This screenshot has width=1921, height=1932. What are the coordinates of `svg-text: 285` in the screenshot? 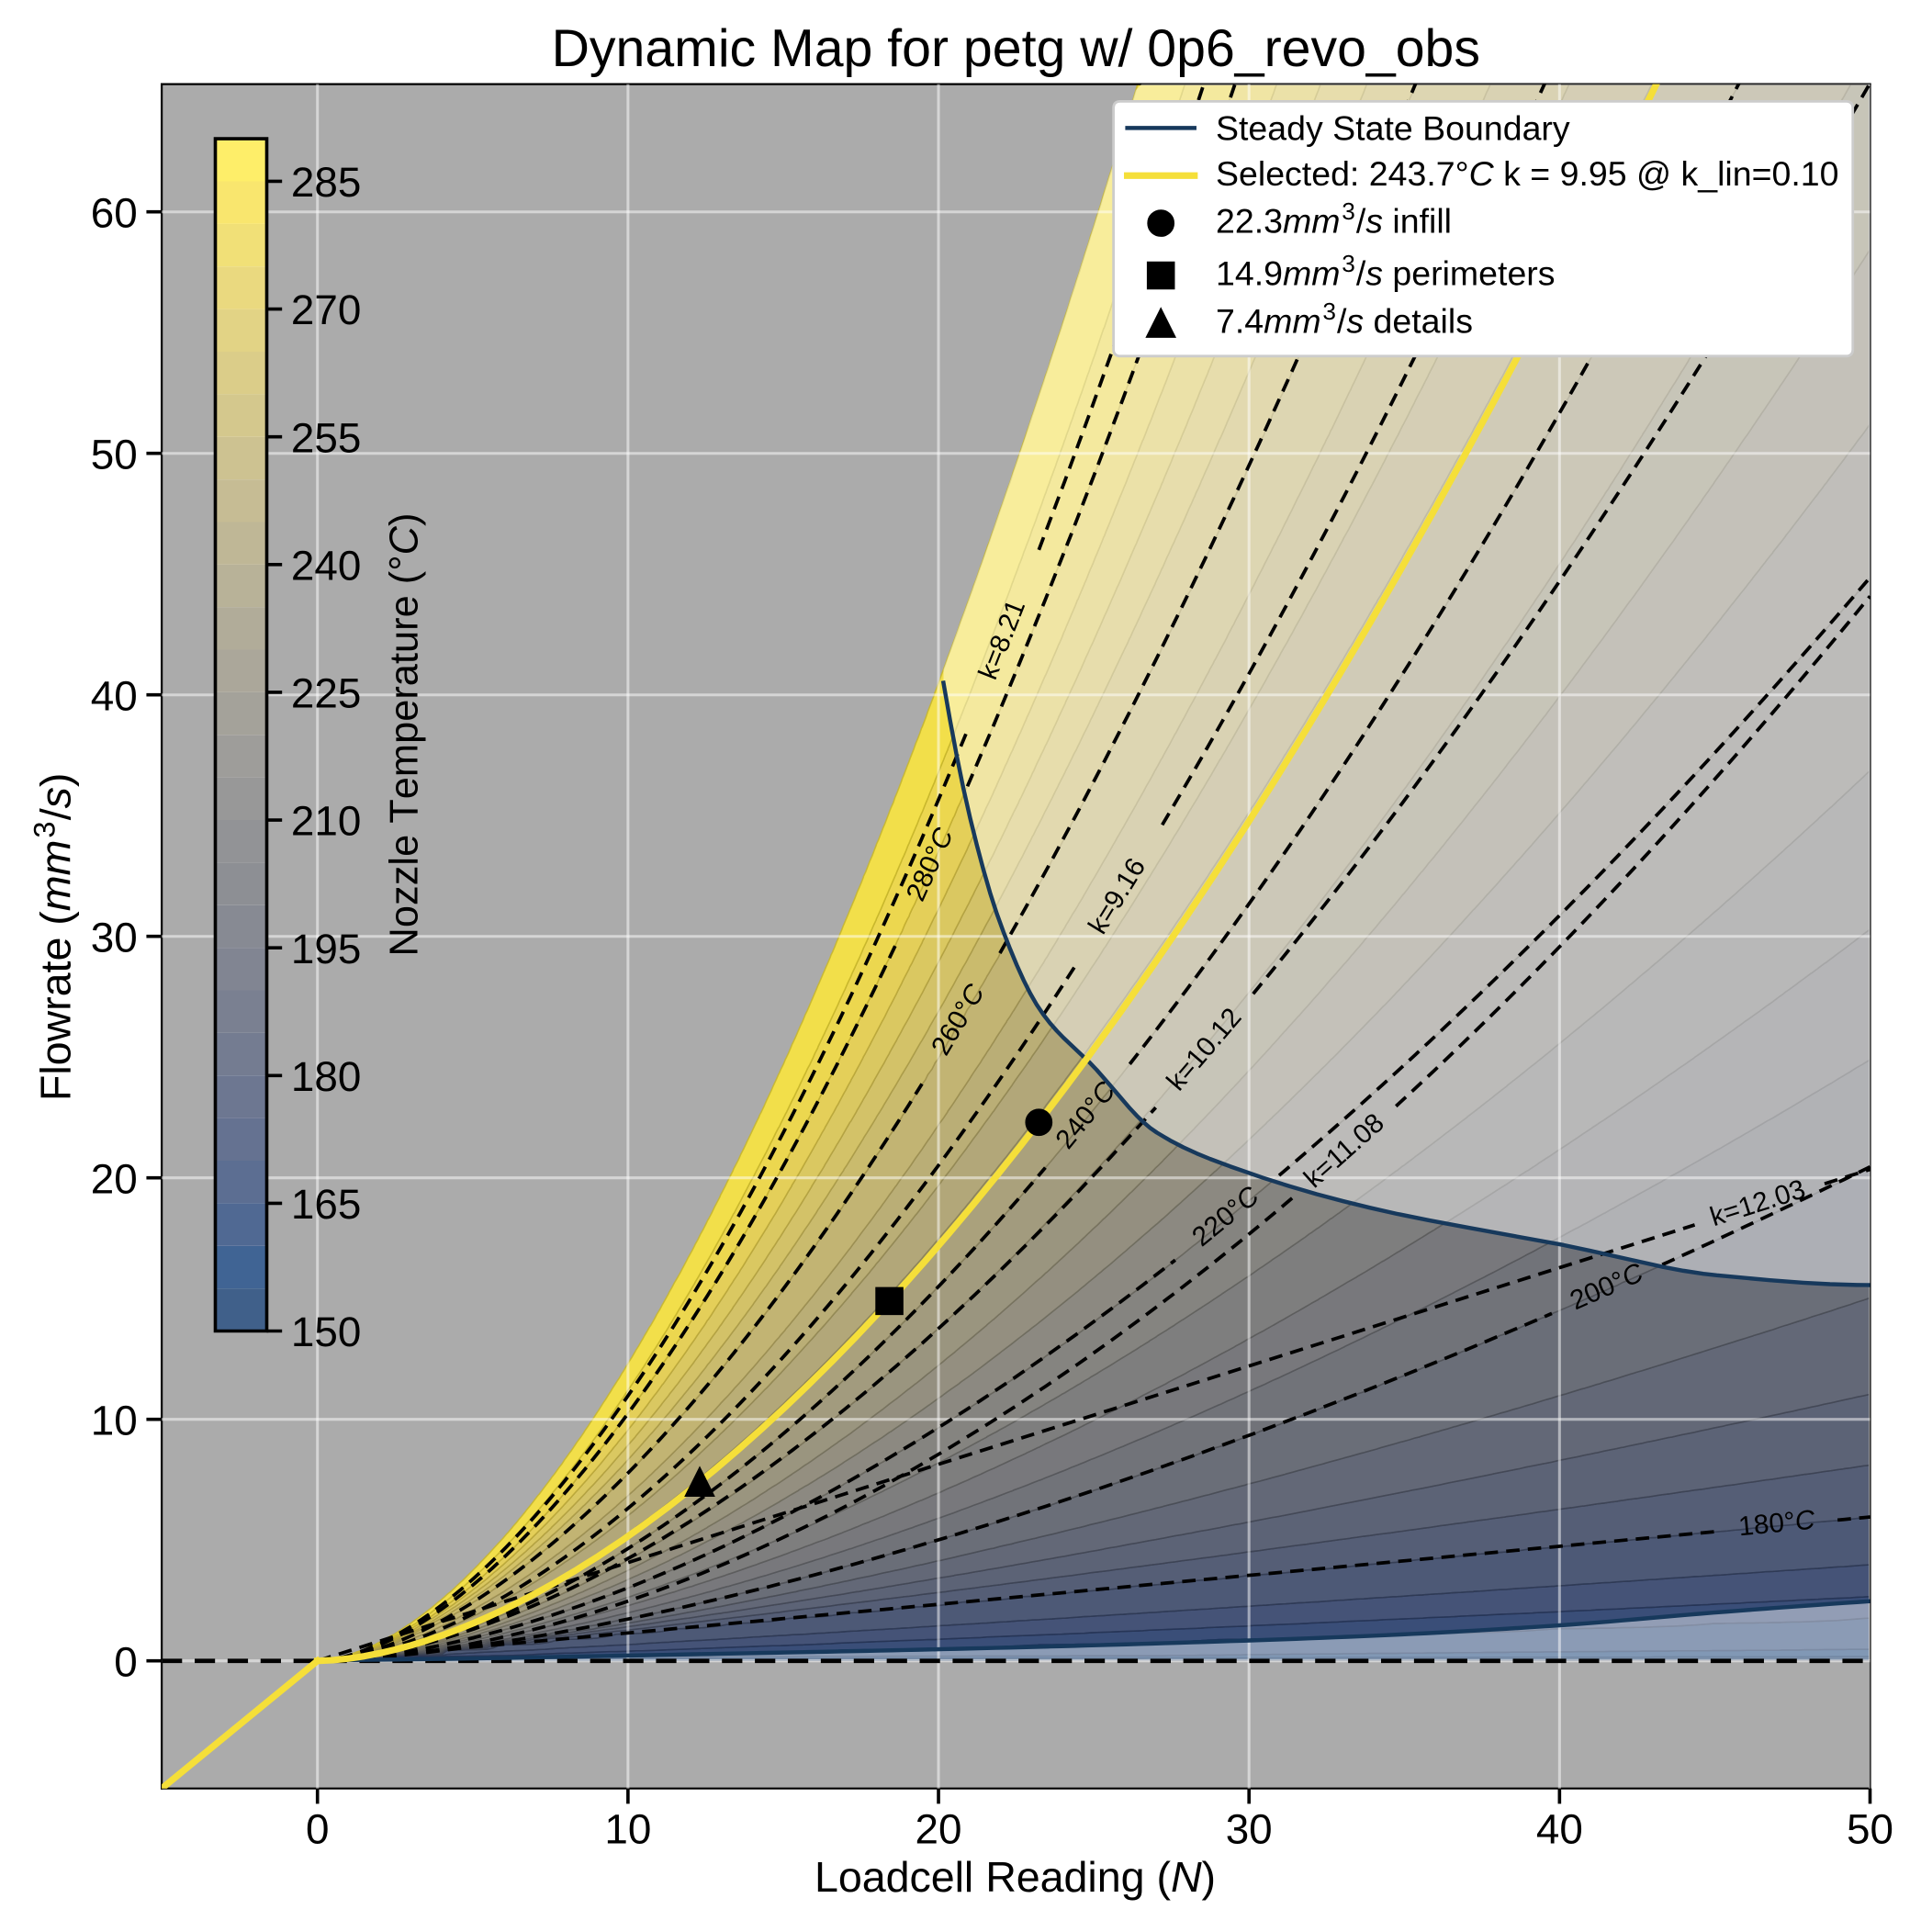 It's located at (326, 182).